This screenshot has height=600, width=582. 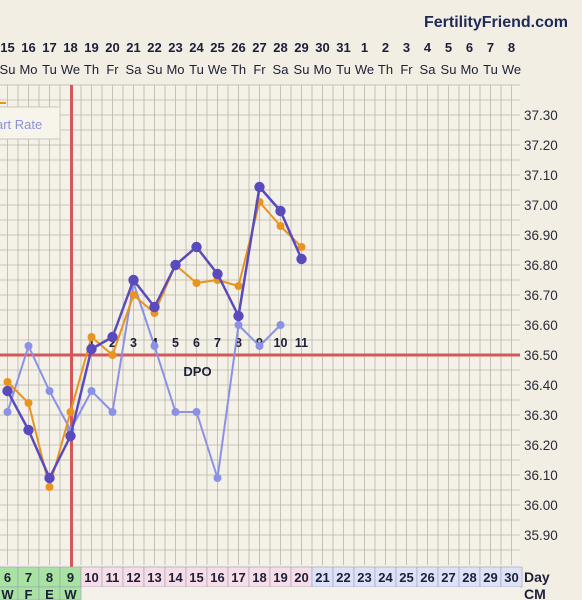 I want to click on cycle-day-number: 28, so click(x=469, y=577).